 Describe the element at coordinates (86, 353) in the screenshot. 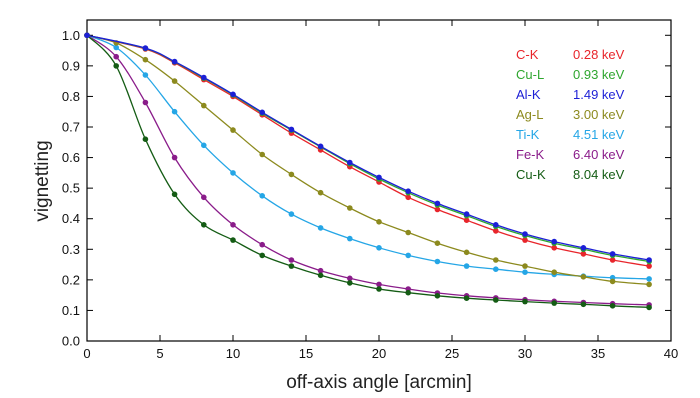

I see `x-tick-label: 0` at that location.